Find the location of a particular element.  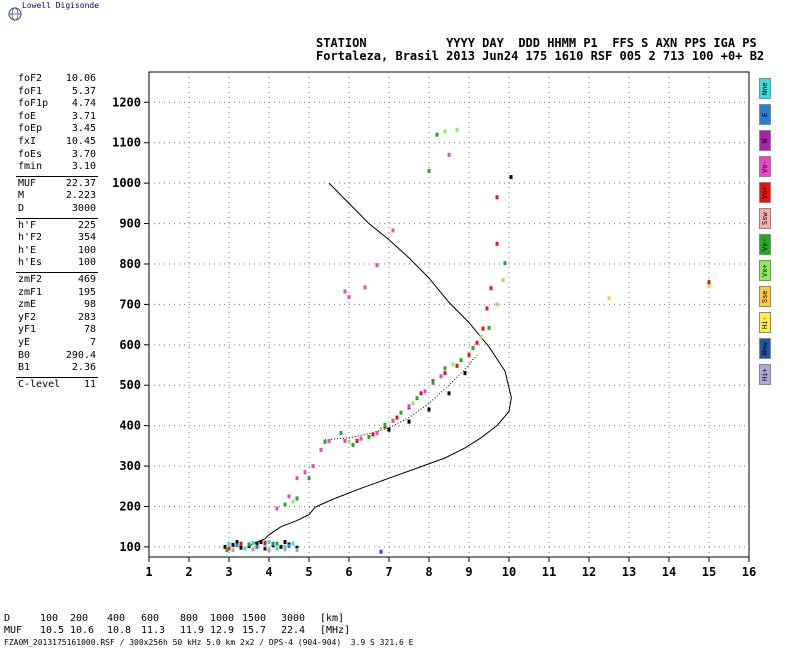

table-cell: 600 is located at coordinates (150, 618).